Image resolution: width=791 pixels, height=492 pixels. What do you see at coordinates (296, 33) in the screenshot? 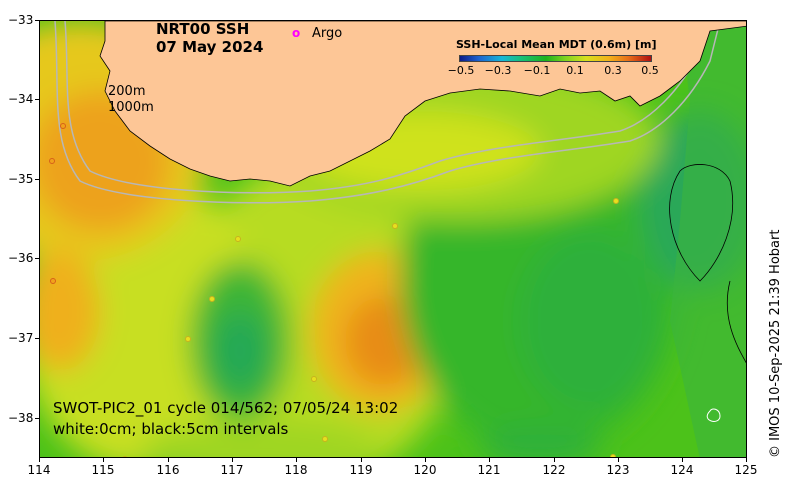
I see `argo-legend-icon: o` at bounding box center [296, 33].